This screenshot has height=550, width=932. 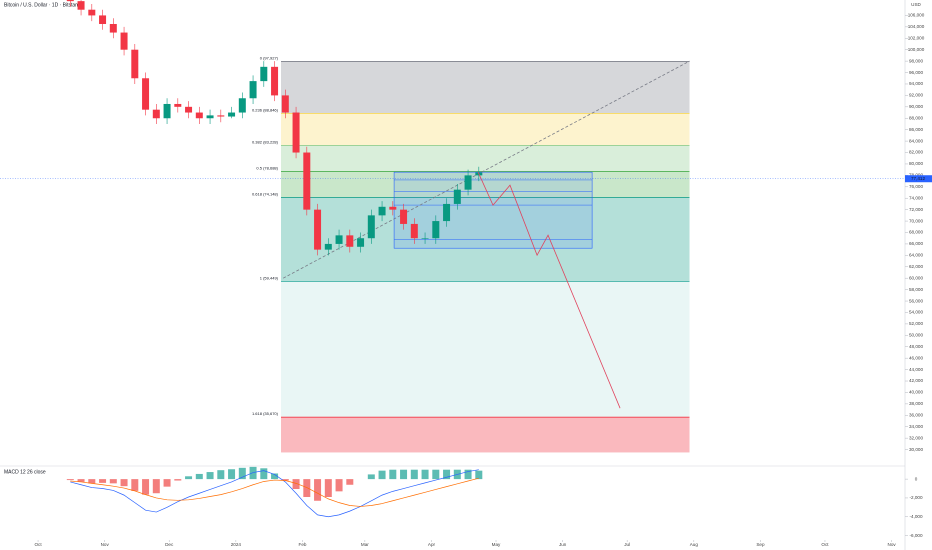 I want to click on y-tick-label: 30,000, so click(x=916, y=449).